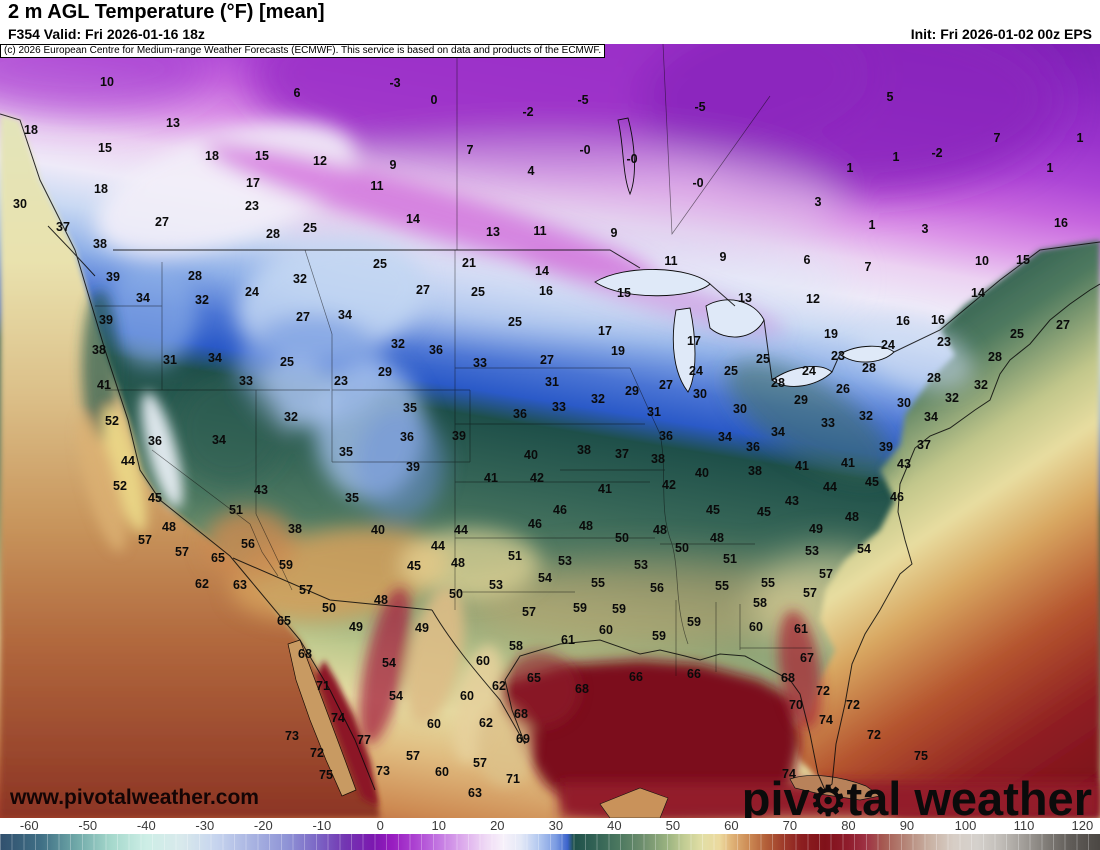 The width and height of the screenshot is (1100, 850). Describe the element at coordinates (790, 825) in the screenshot. I see `colorbar-tick-label: 70` at that location.